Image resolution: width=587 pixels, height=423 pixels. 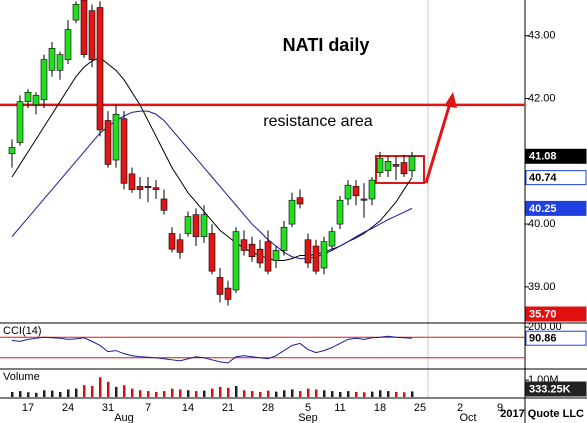 What do you see at coordinates (438, 141) in the screenshot?
I see `arrow` at bounding box center [438, 141].